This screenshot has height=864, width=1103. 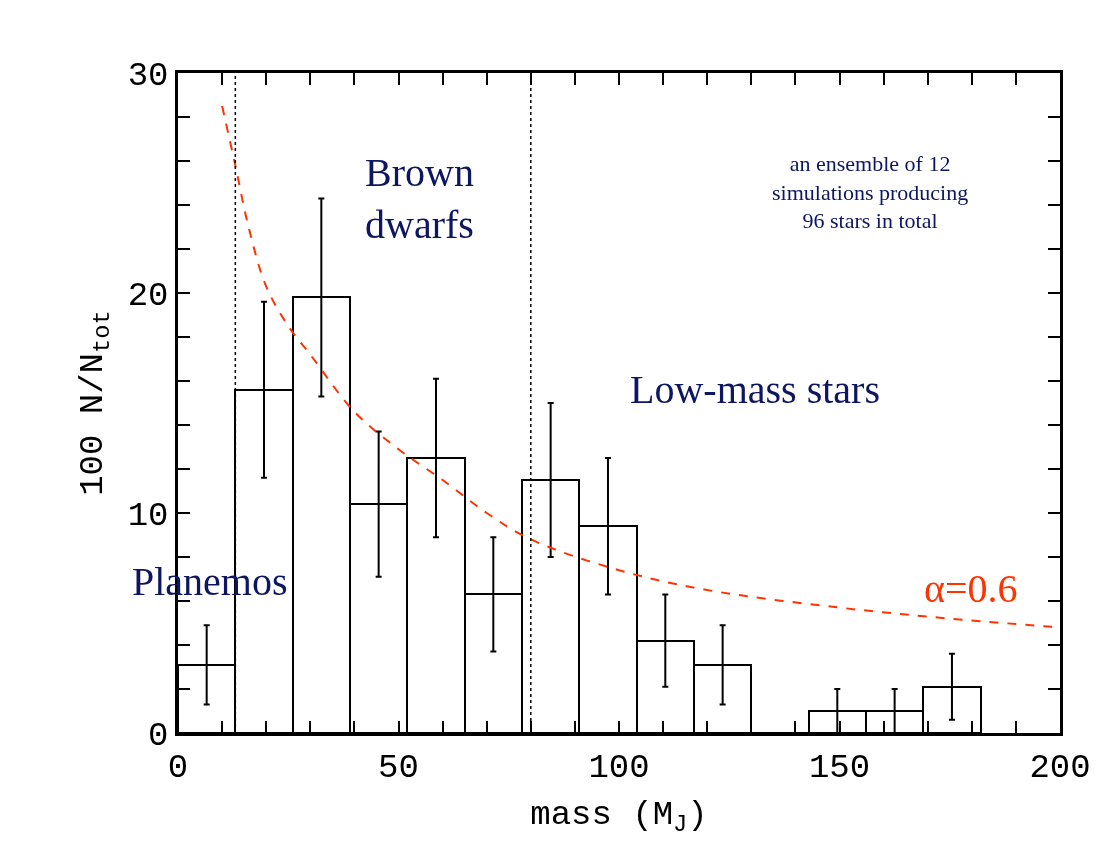 I want to click on series-label: α=0.6, so click(x=971, y=588).